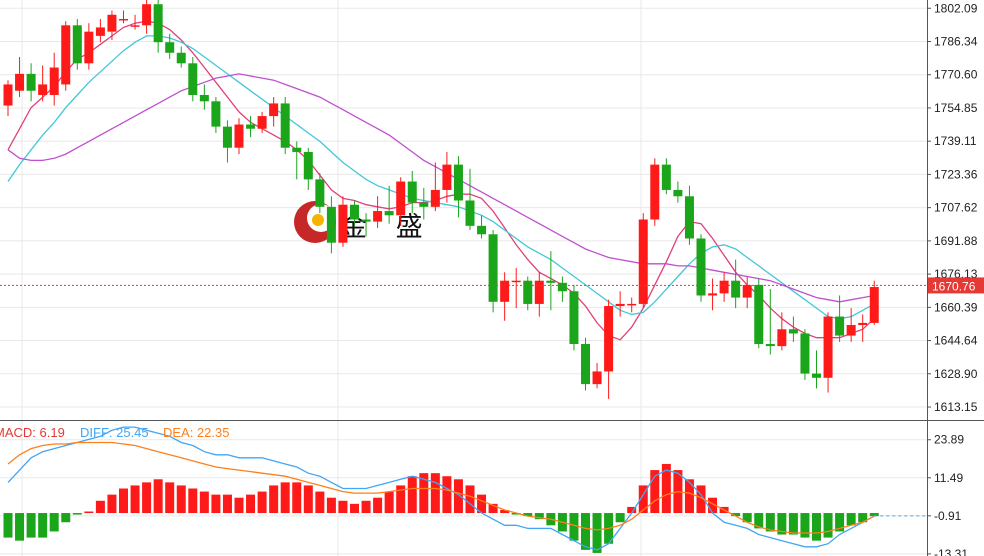  What do you see at coordinates (956, 108) in the screenshot?
I see `y-tick-label: 1754.85` at bounding box center [956, 108].